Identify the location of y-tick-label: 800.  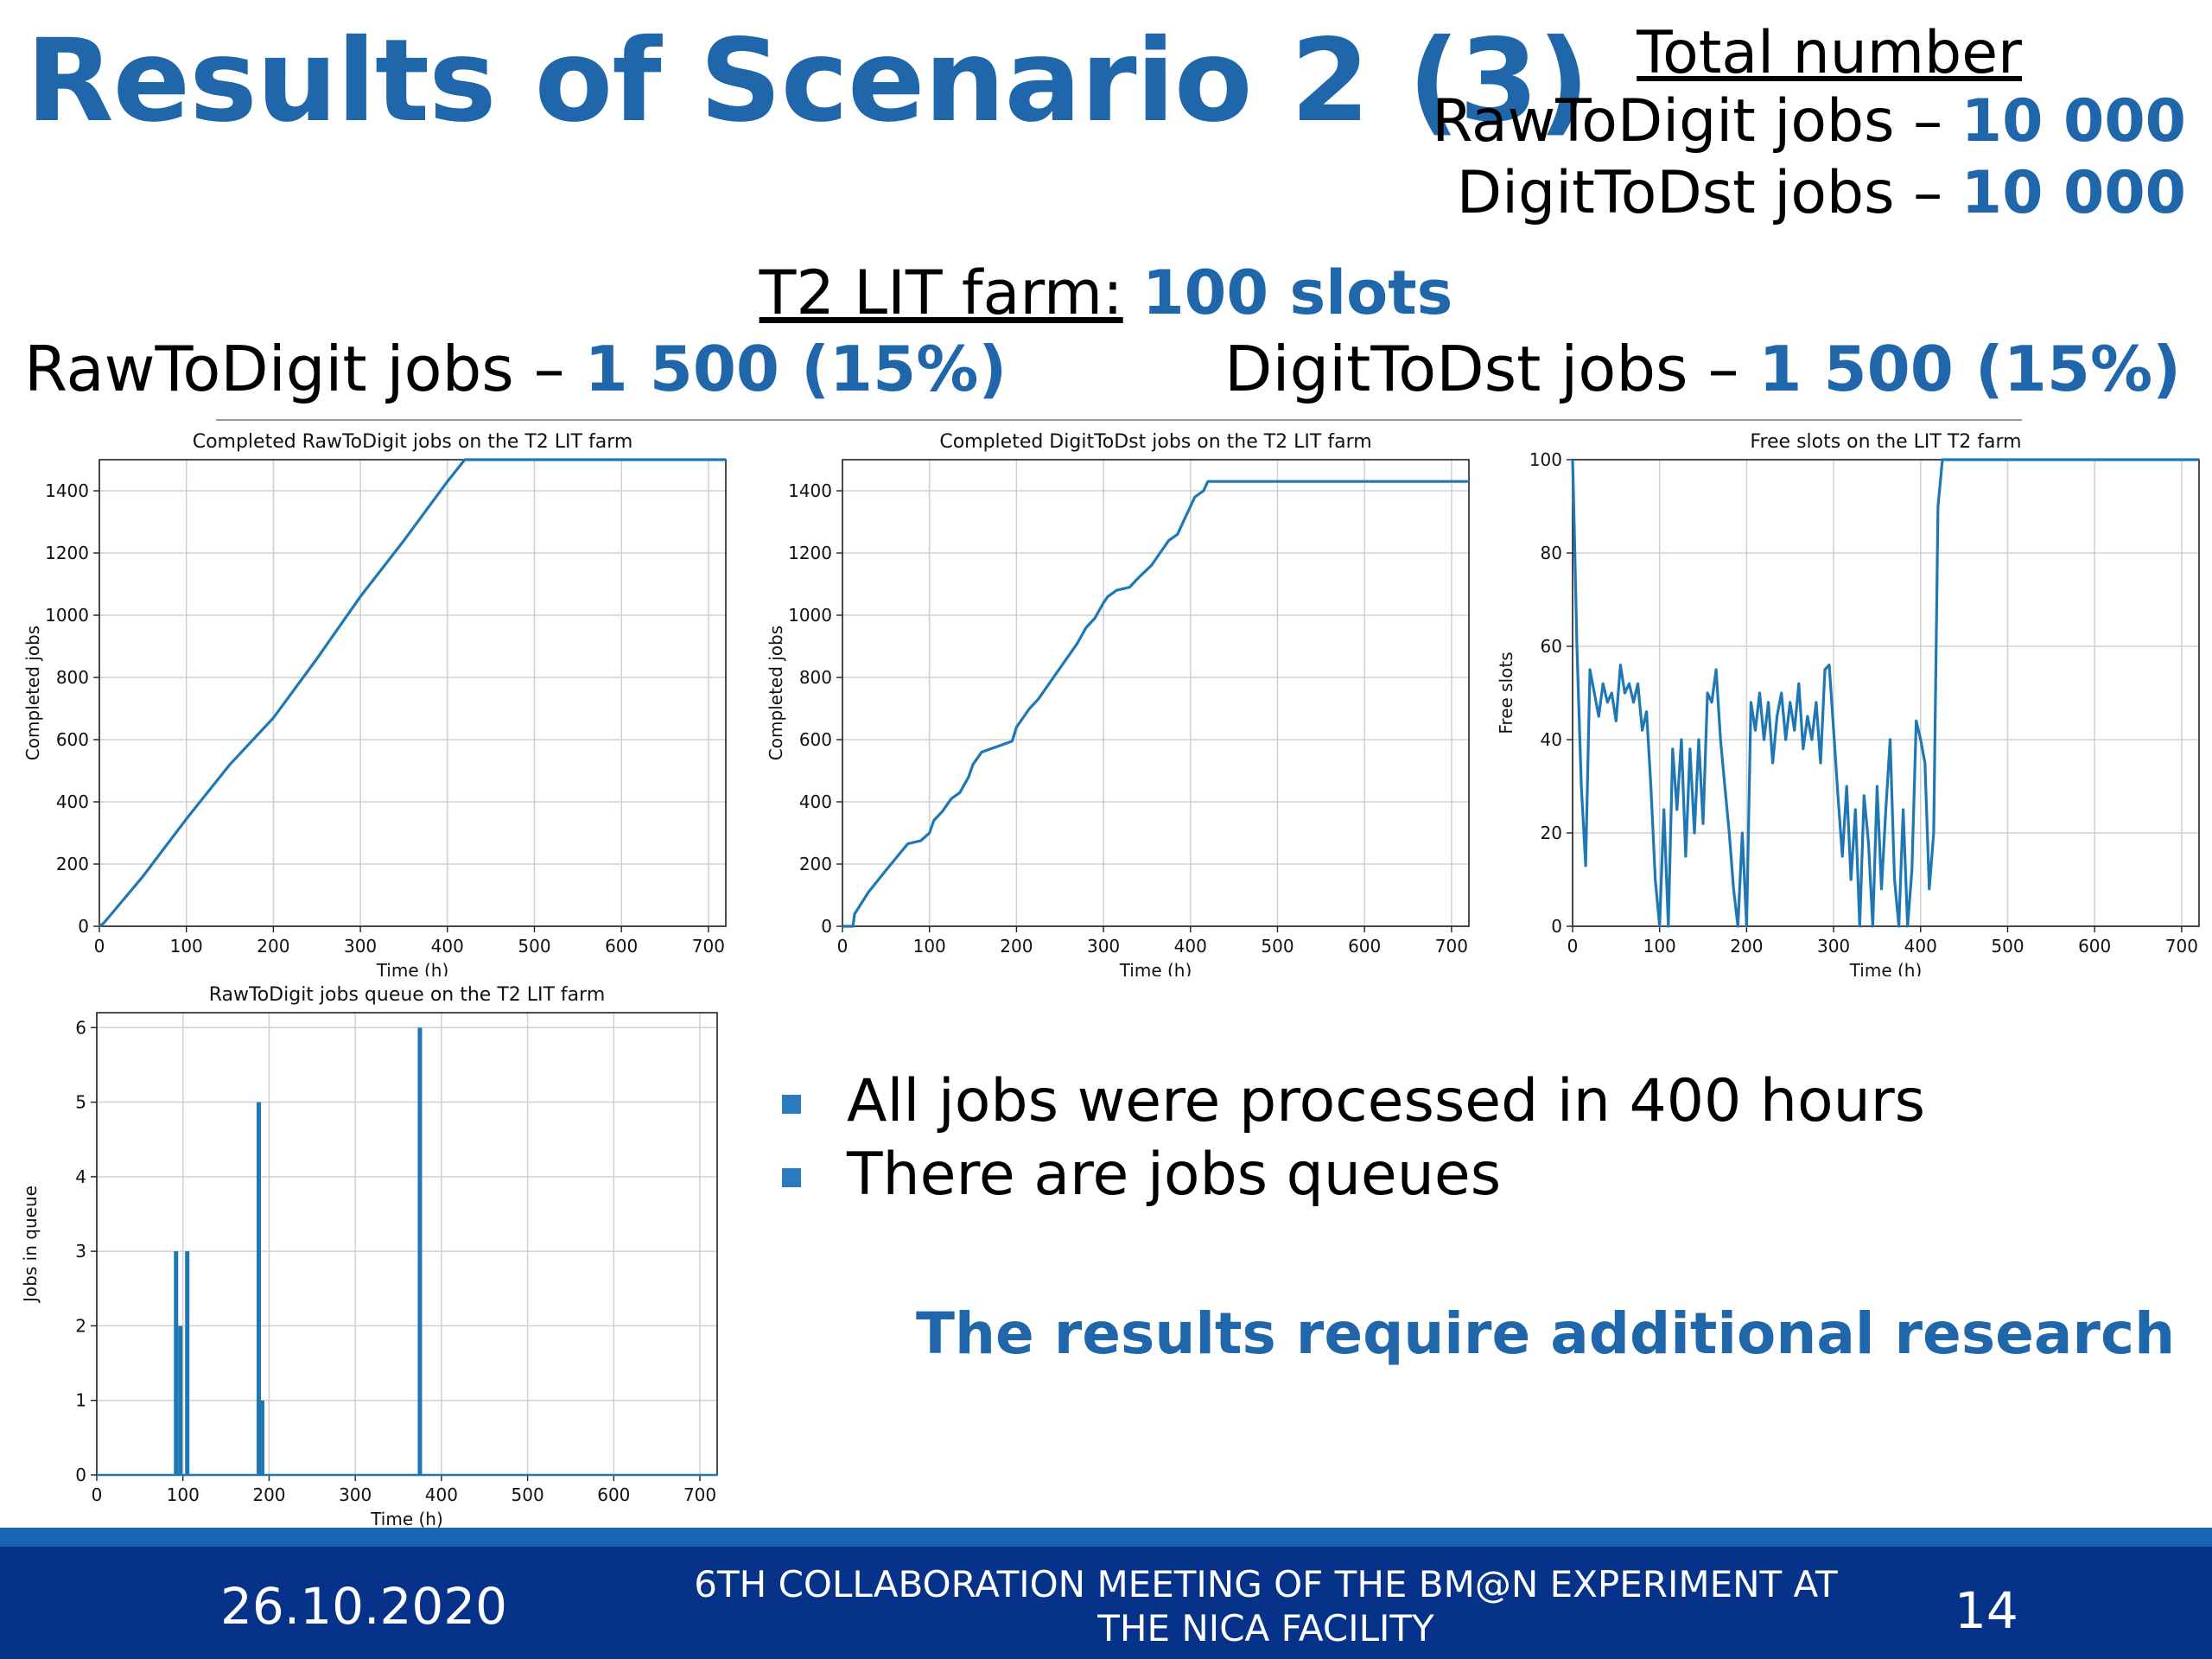
(72, 677).